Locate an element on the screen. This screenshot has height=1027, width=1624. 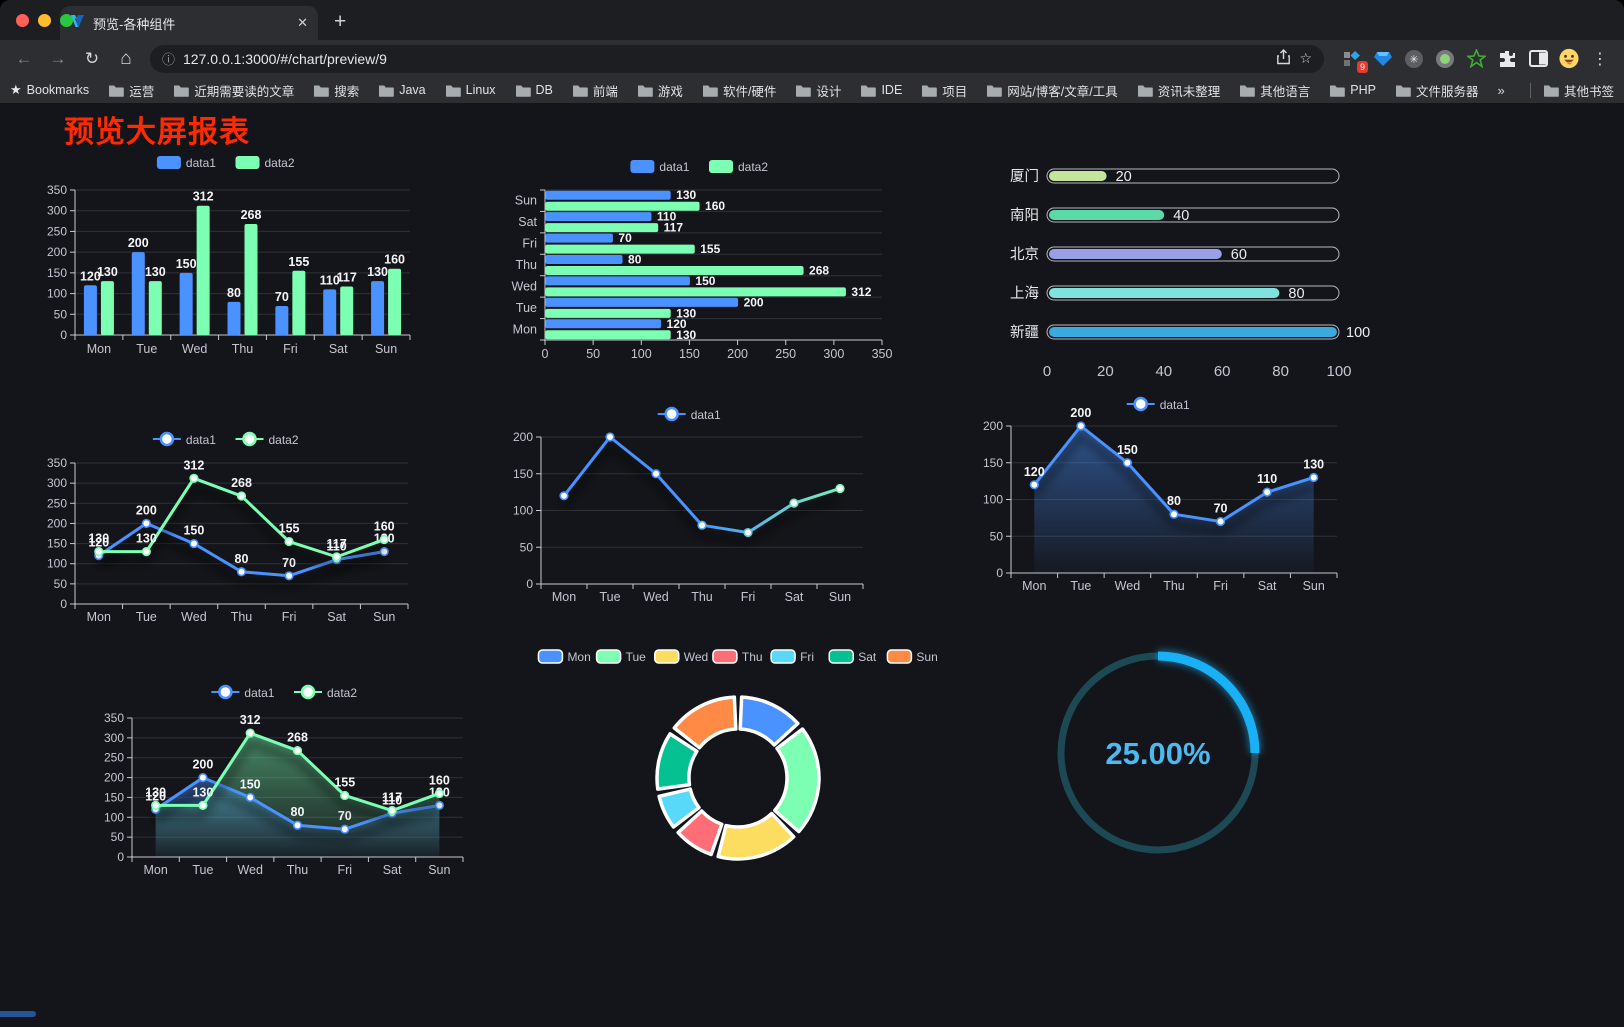
bookmark-folder-item: 网站/博客/文章/工具 is located at coordinates (1052, 90).